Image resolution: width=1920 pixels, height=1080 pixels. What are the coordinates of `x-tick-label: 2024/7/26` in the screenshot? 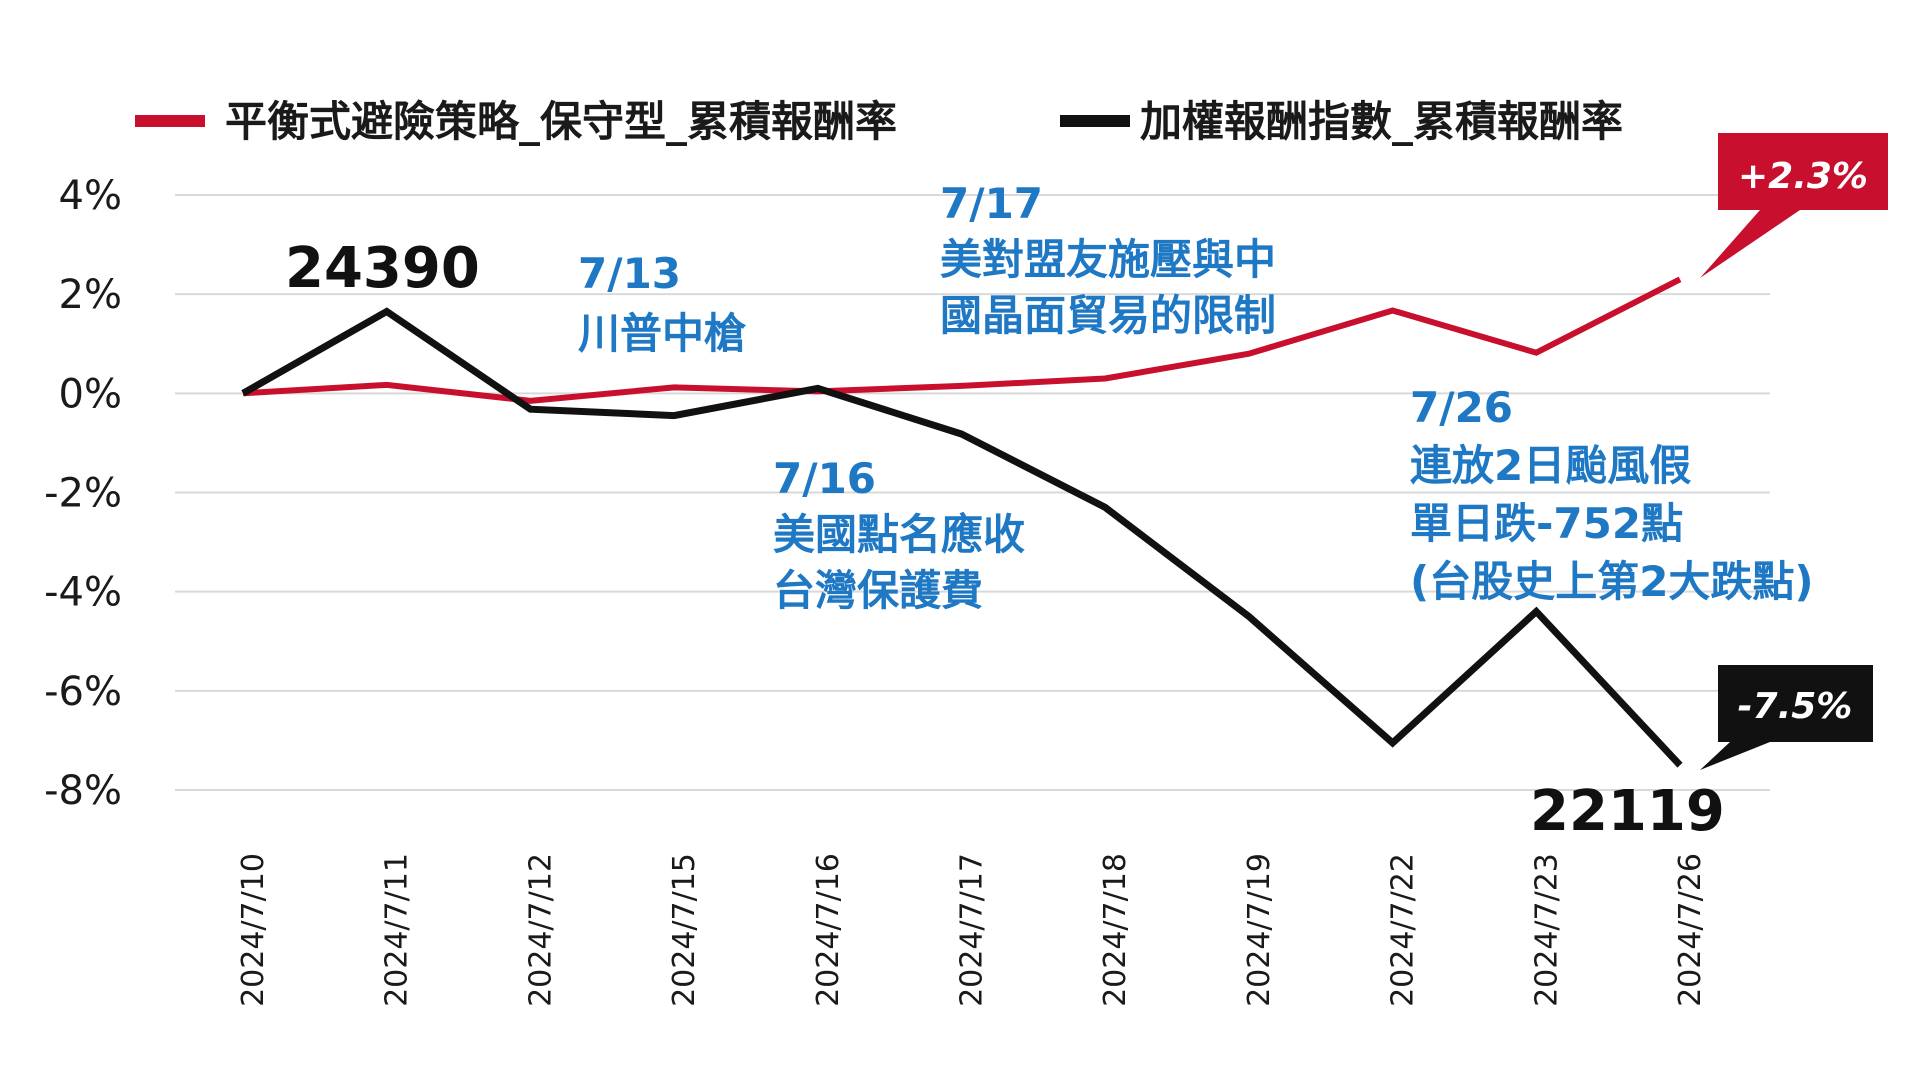 It's located at (1690, 930).